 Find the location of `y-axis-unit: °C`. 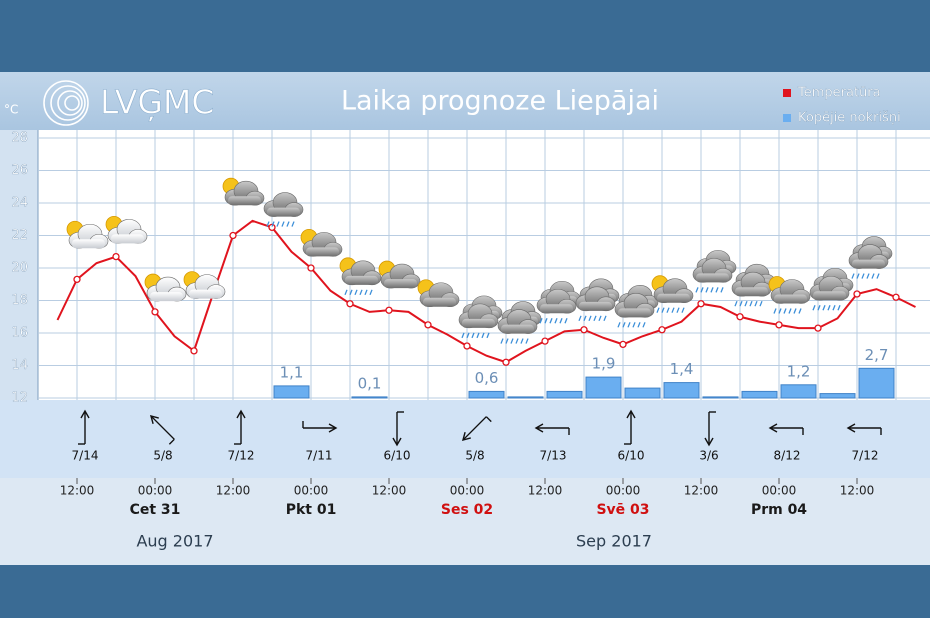

y-axis-unit: °C is located at coordinates (11, 110).